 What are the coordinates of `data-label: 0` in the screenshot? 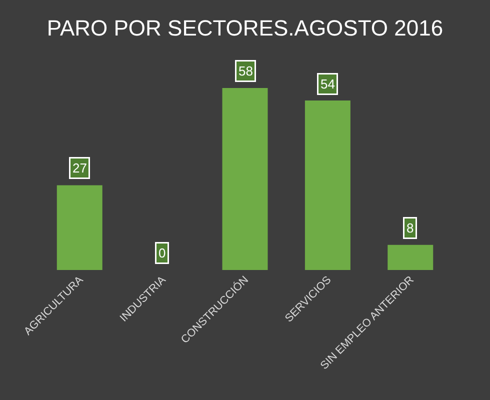 It's located at (162, 253).